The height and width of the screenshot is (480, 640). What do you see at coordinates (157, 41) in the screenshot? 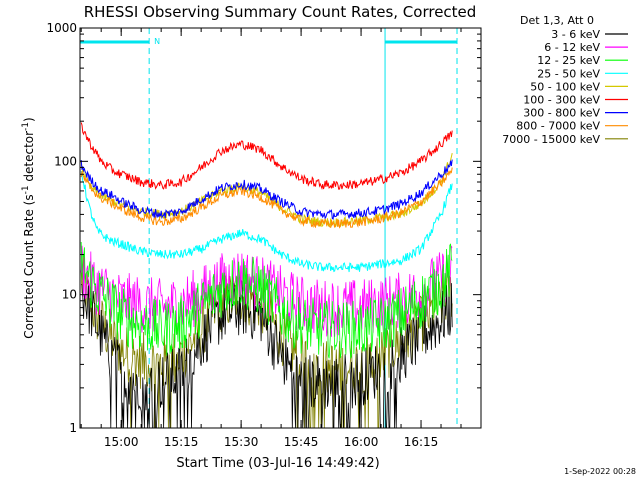
I see `night-bar-label: N` at bounding box center [157, 41].